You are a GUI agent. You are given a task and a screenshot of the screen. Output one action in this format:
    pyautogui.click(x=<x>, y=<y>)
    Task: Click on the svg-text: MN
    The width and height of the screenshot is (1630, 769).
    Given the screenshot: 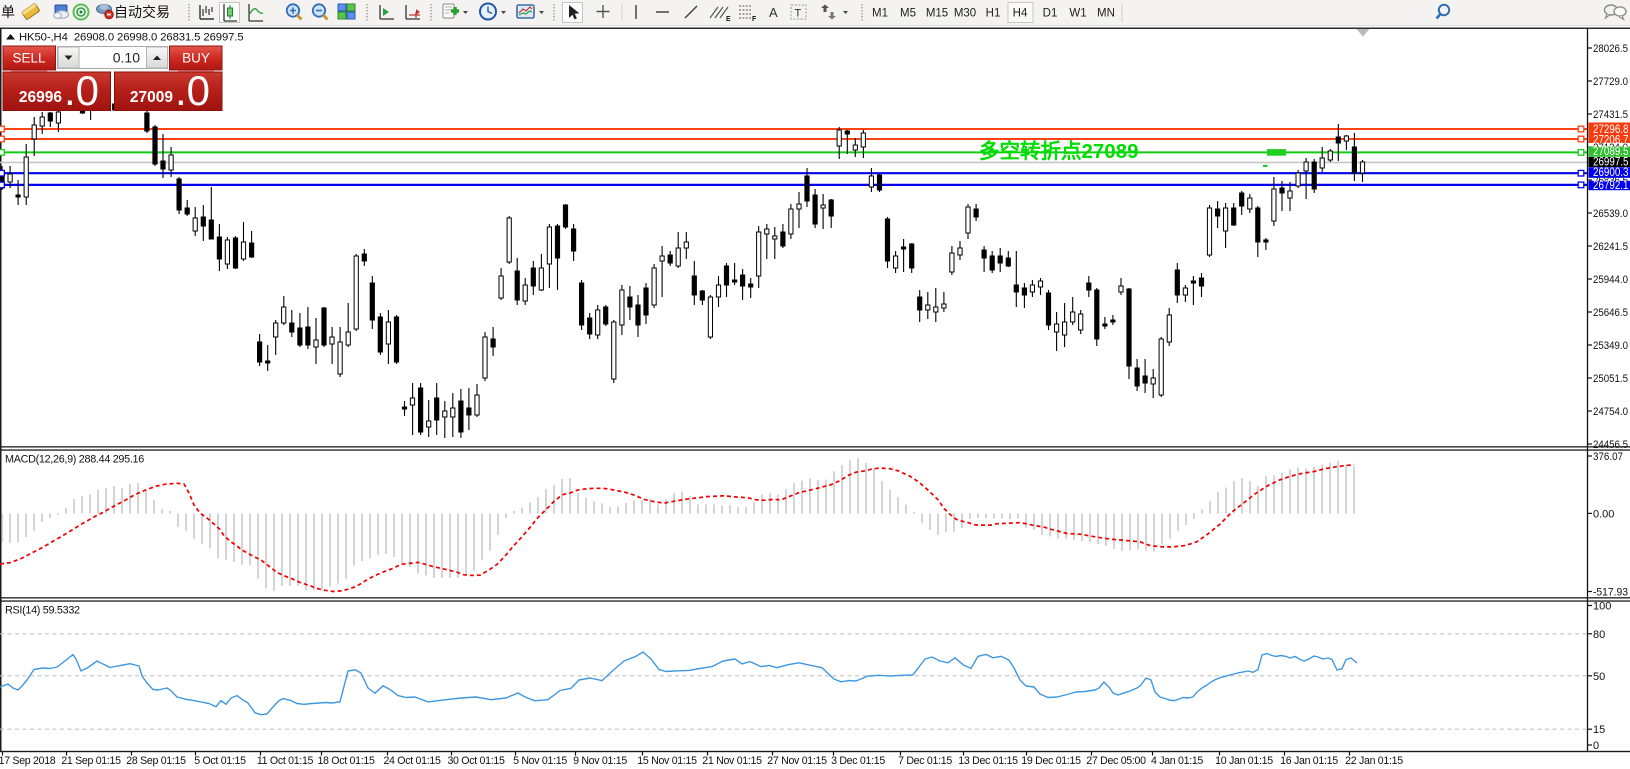 What is the action you would take?
    pyautogui.click(x=1106, y=14)
    